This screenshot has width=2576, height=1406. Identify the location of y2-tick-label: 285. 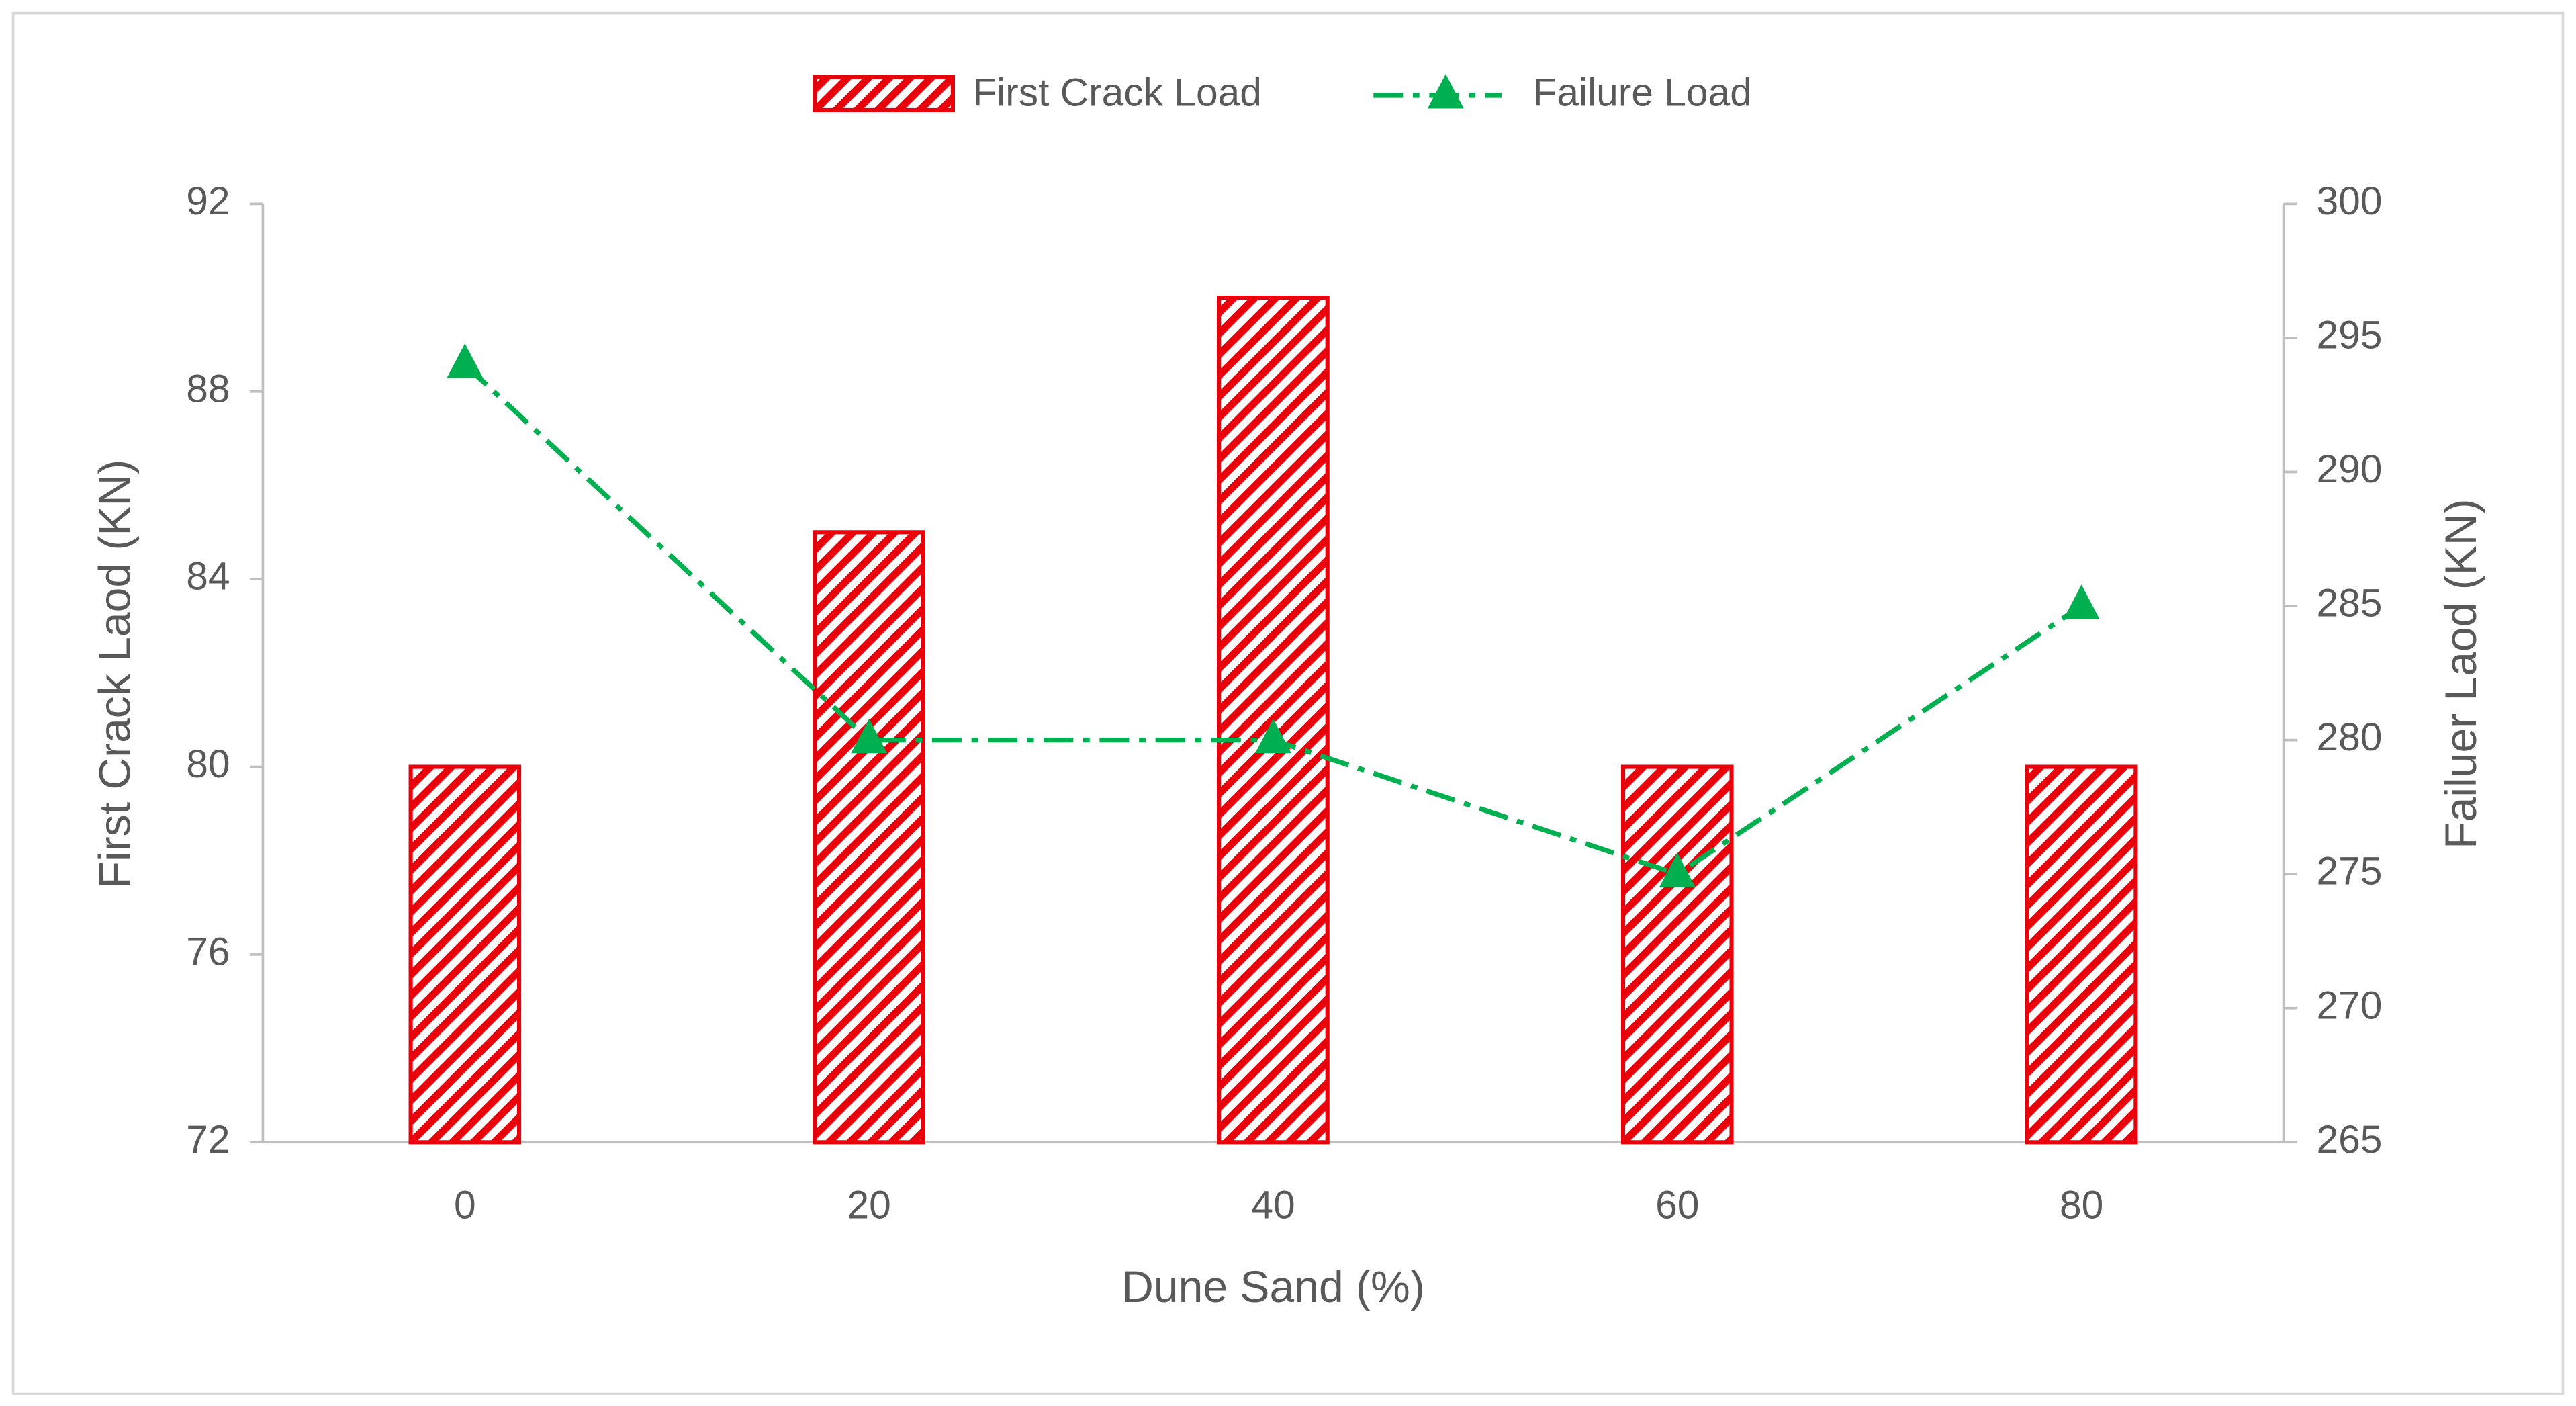
(2349, 603).